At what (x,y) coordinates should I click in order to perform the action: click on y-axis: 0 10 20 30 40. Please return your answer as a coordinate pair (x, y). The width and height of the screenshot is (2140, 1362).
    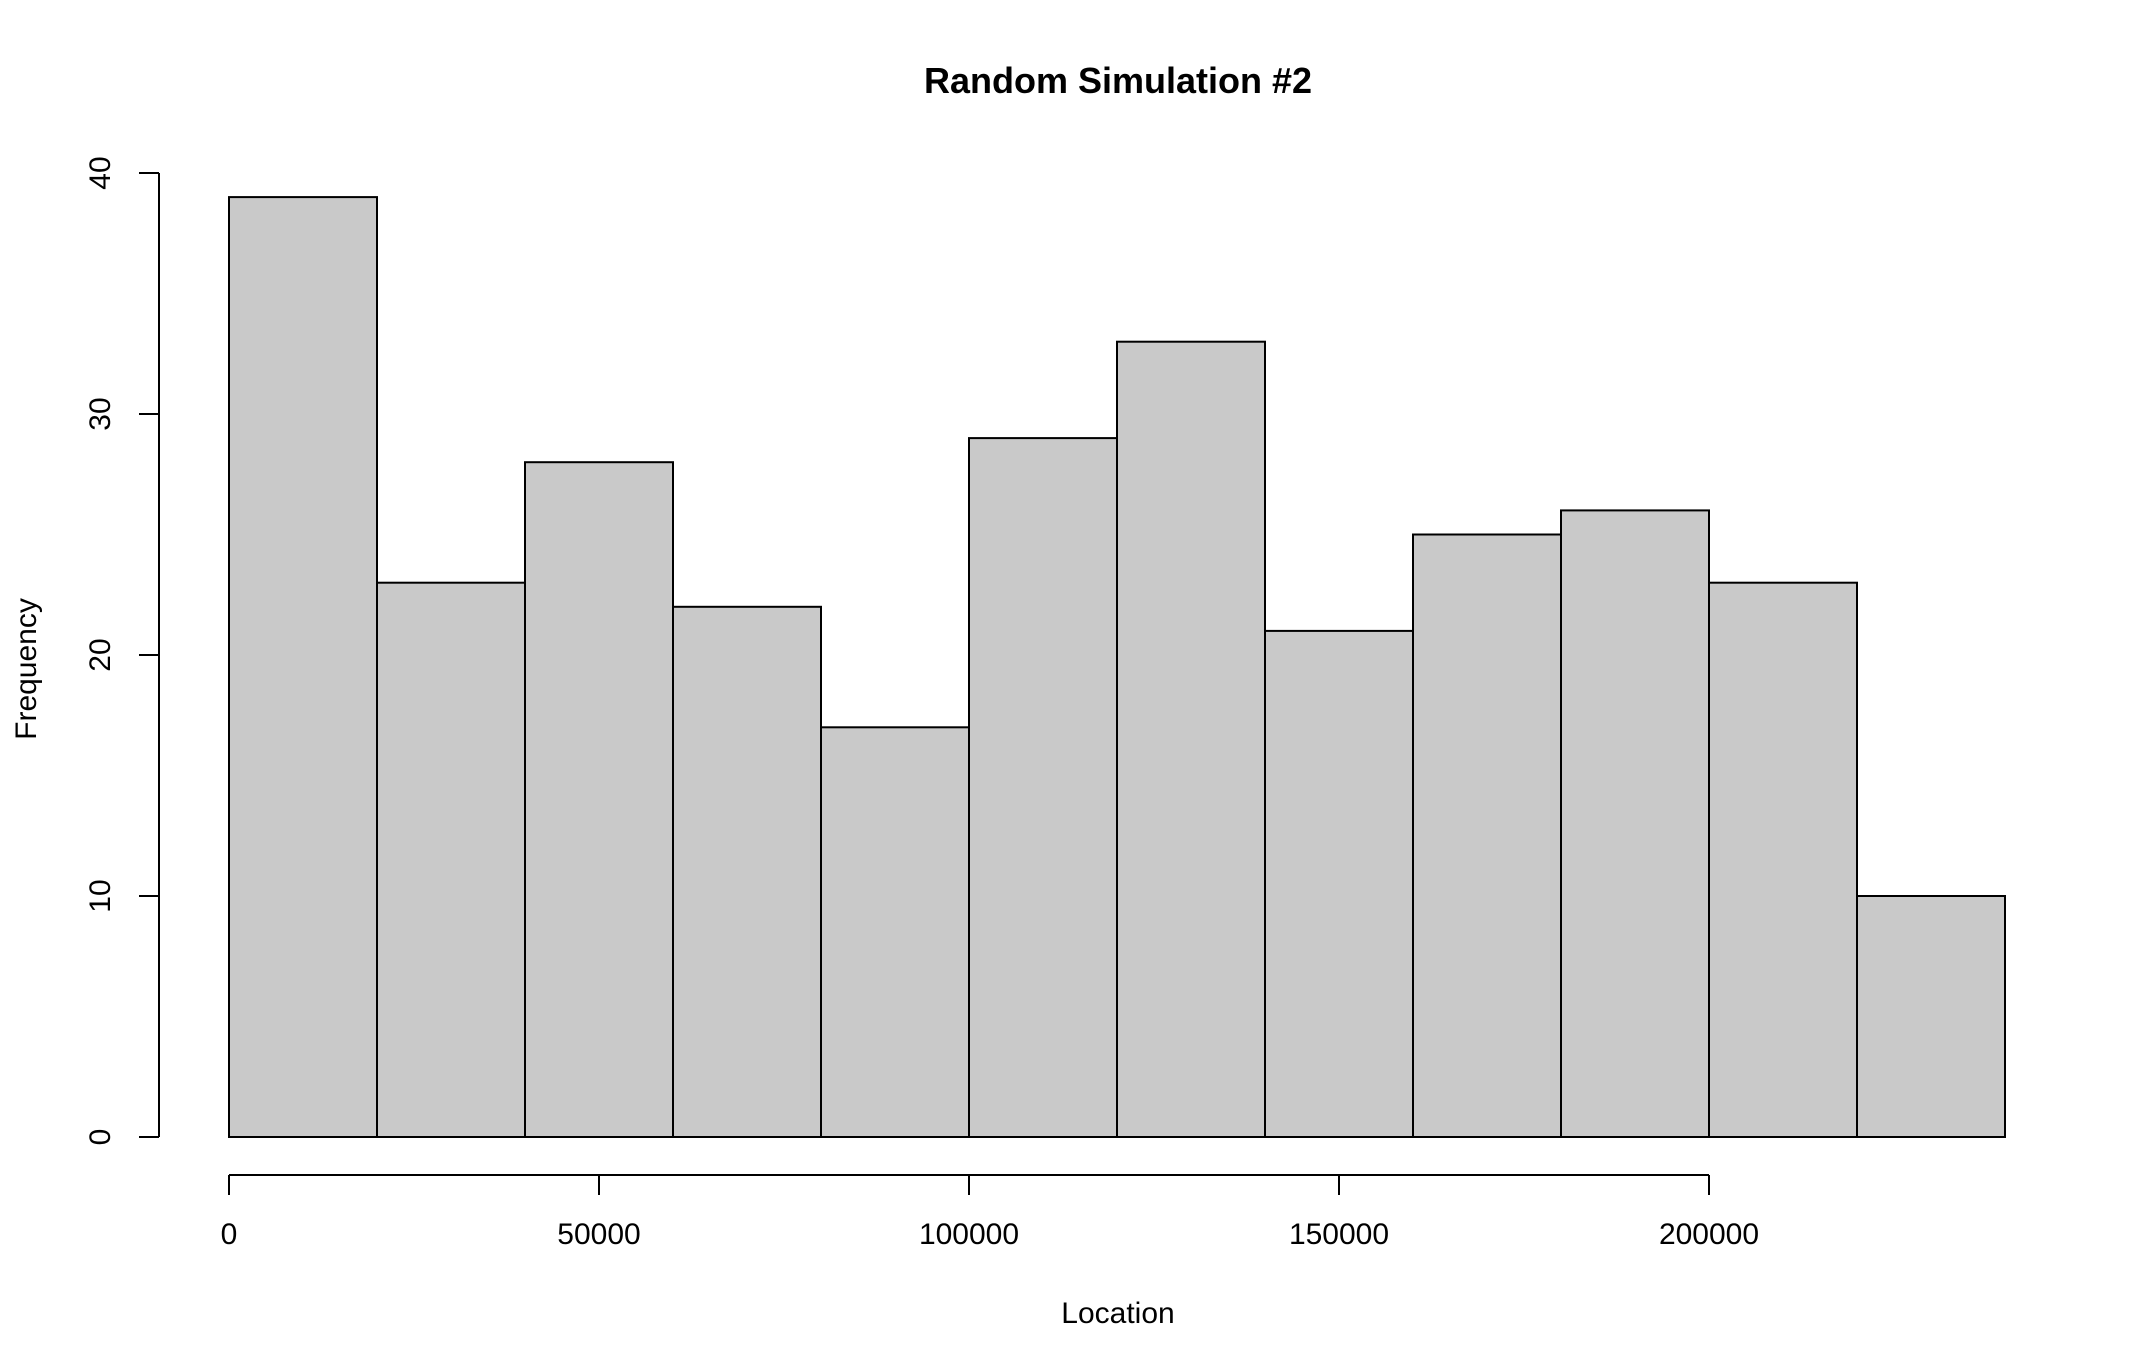
    Looking at the image, I should click on (122, 651).